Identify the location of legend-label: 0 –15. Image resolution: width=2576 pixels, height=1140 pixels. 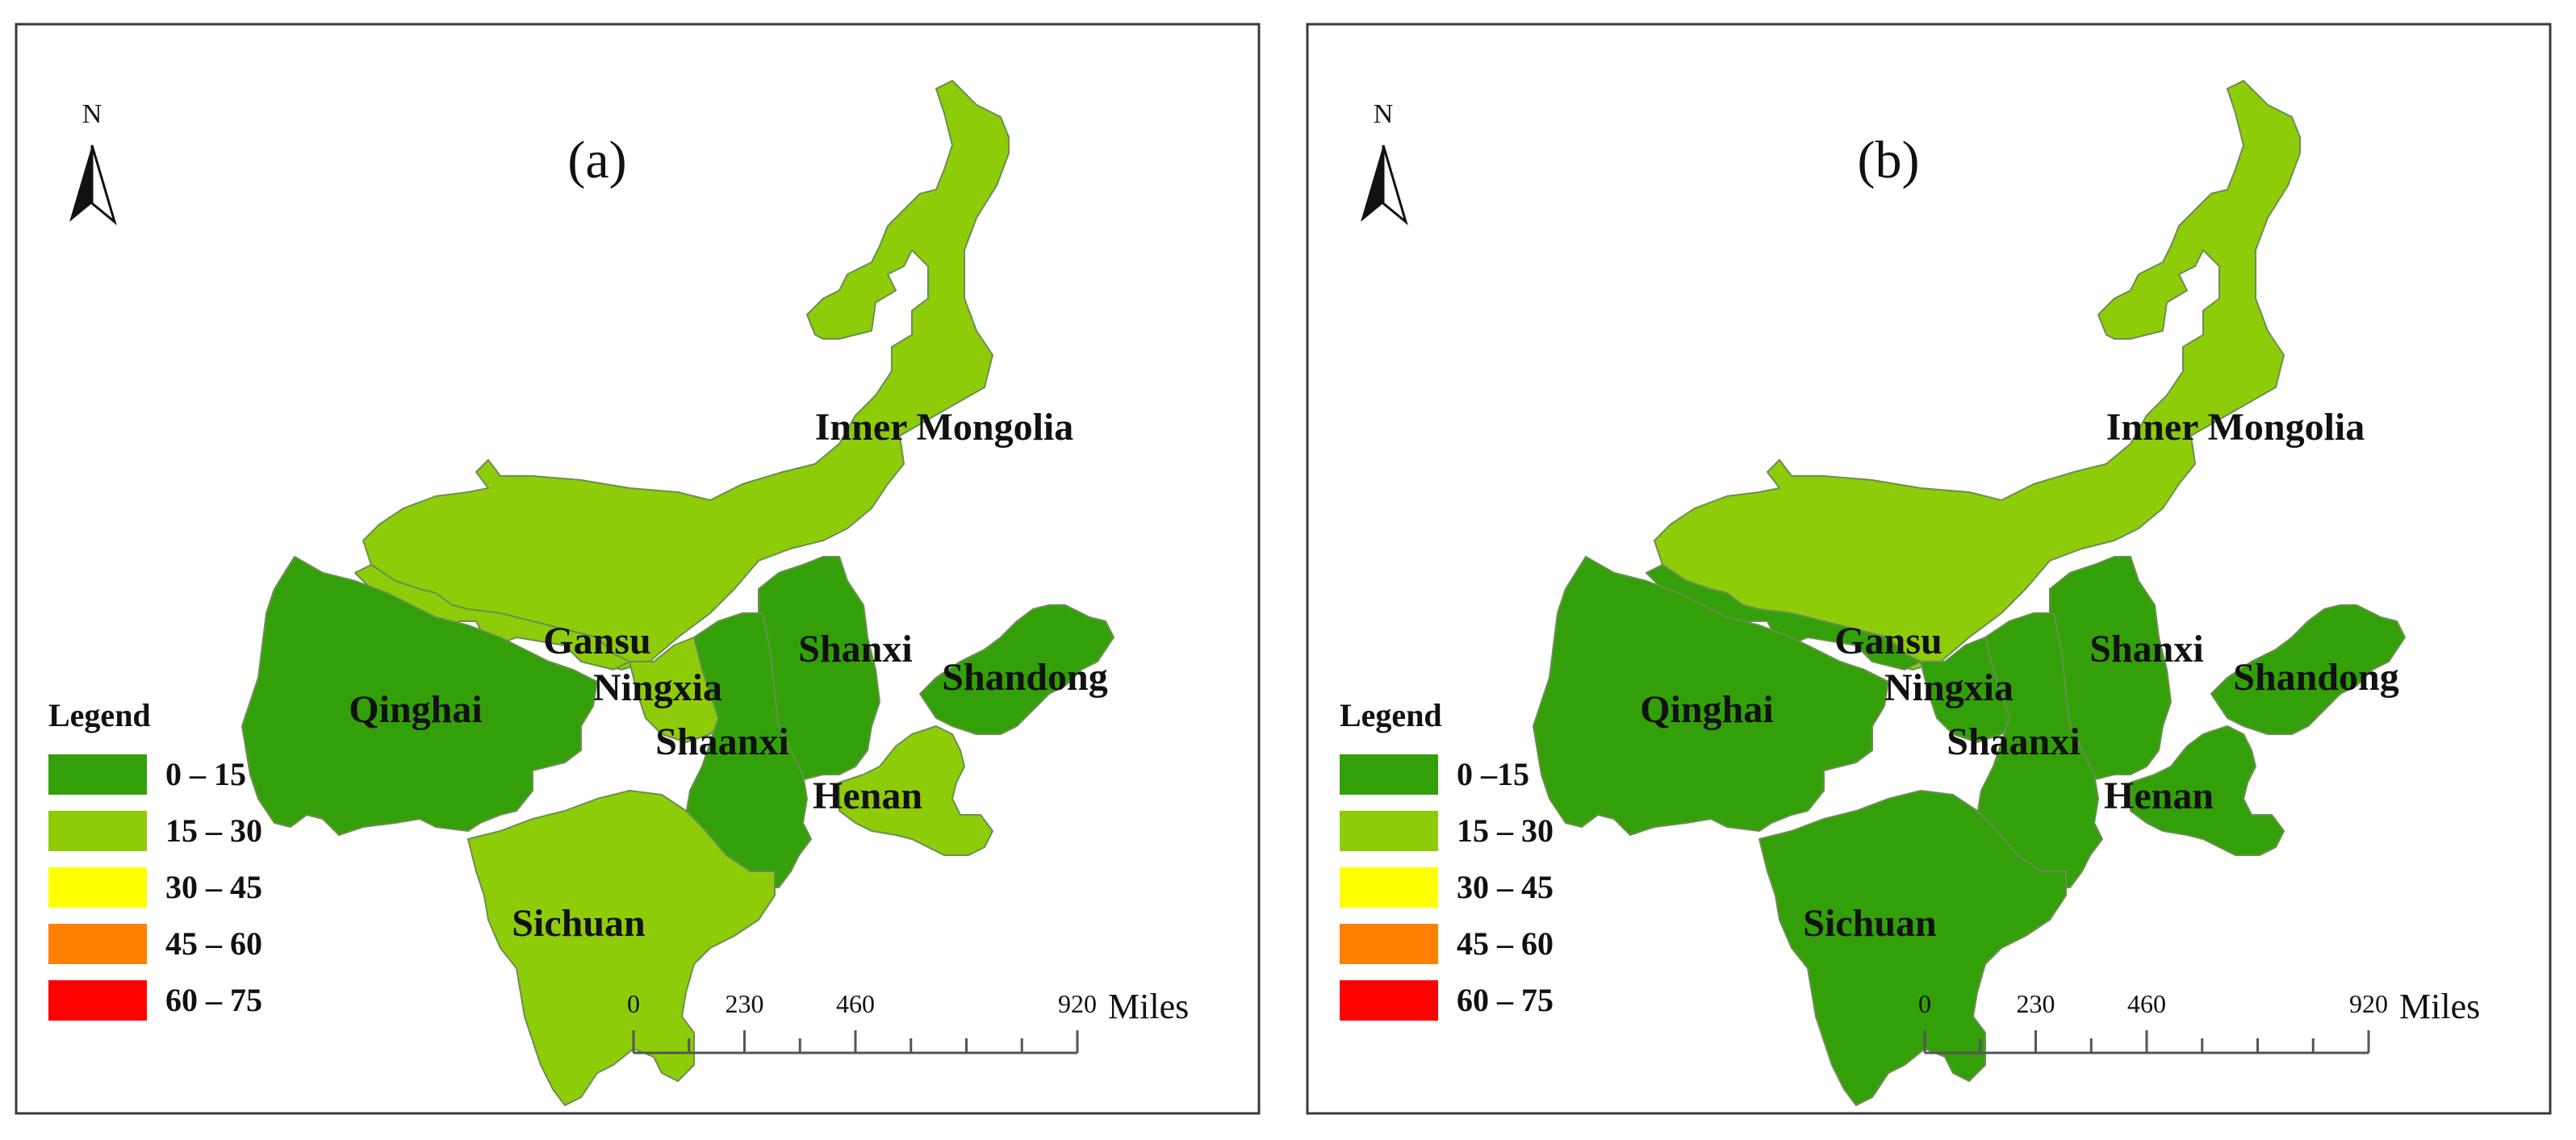
(1493, 774).